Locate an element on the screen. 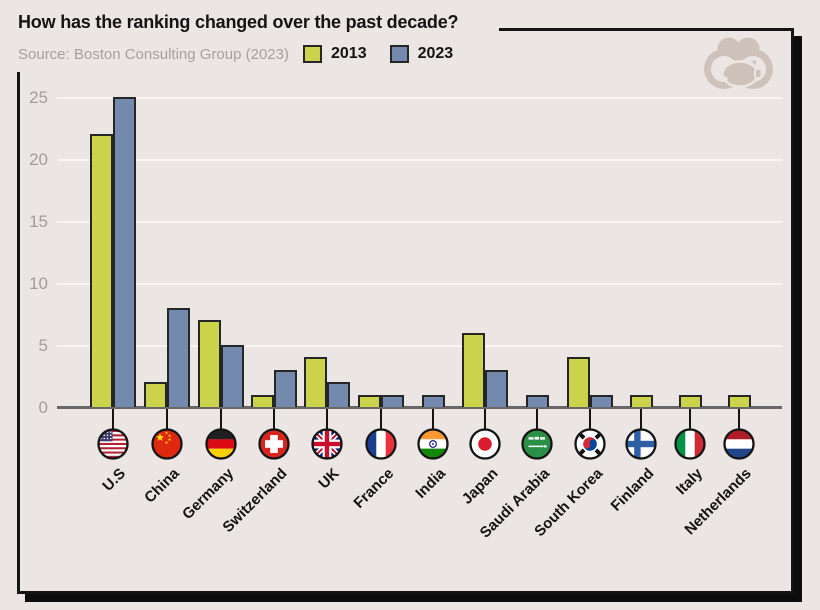  flag-saudi-arabia-icon is located at coordinates (537, 444).